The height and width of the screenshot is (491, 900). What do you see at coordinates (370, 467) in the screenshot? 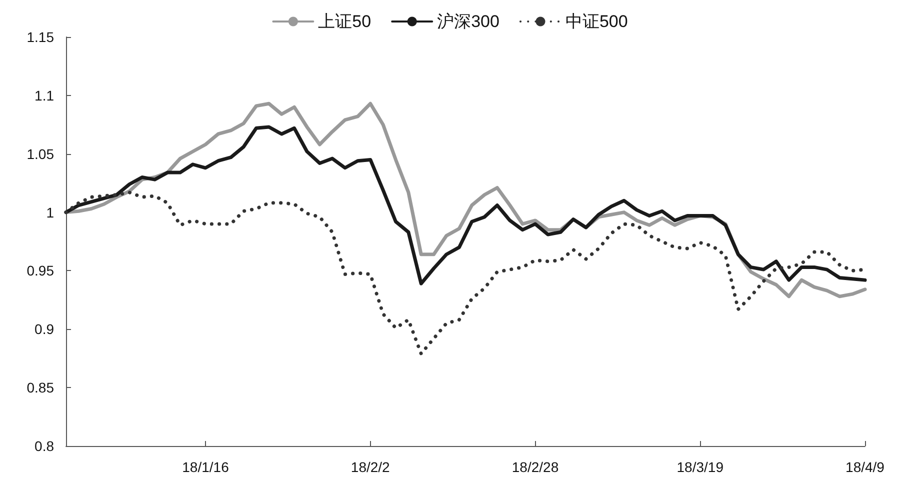
I see `x-tick-label: 18/2/2` at bounding box center [370, 467].